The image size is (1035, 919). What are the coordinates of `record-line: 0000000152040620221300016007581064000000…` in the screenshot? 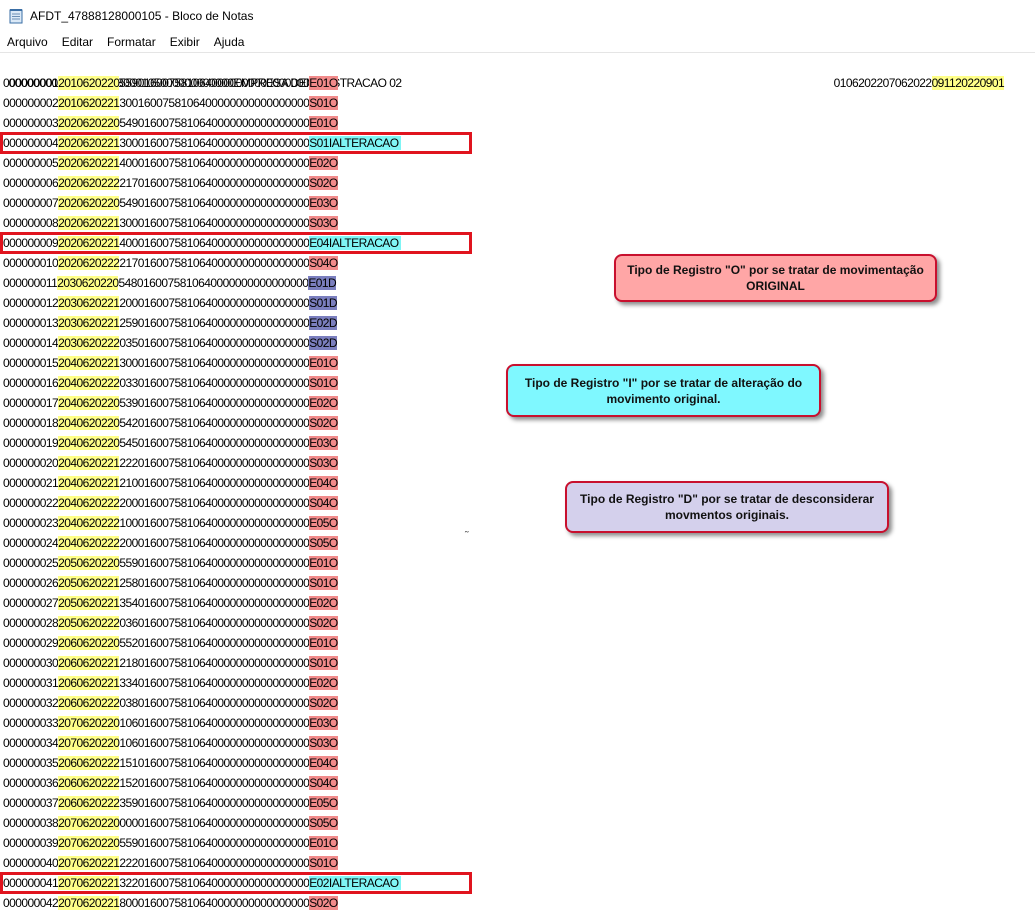 It's located at (170, 363).